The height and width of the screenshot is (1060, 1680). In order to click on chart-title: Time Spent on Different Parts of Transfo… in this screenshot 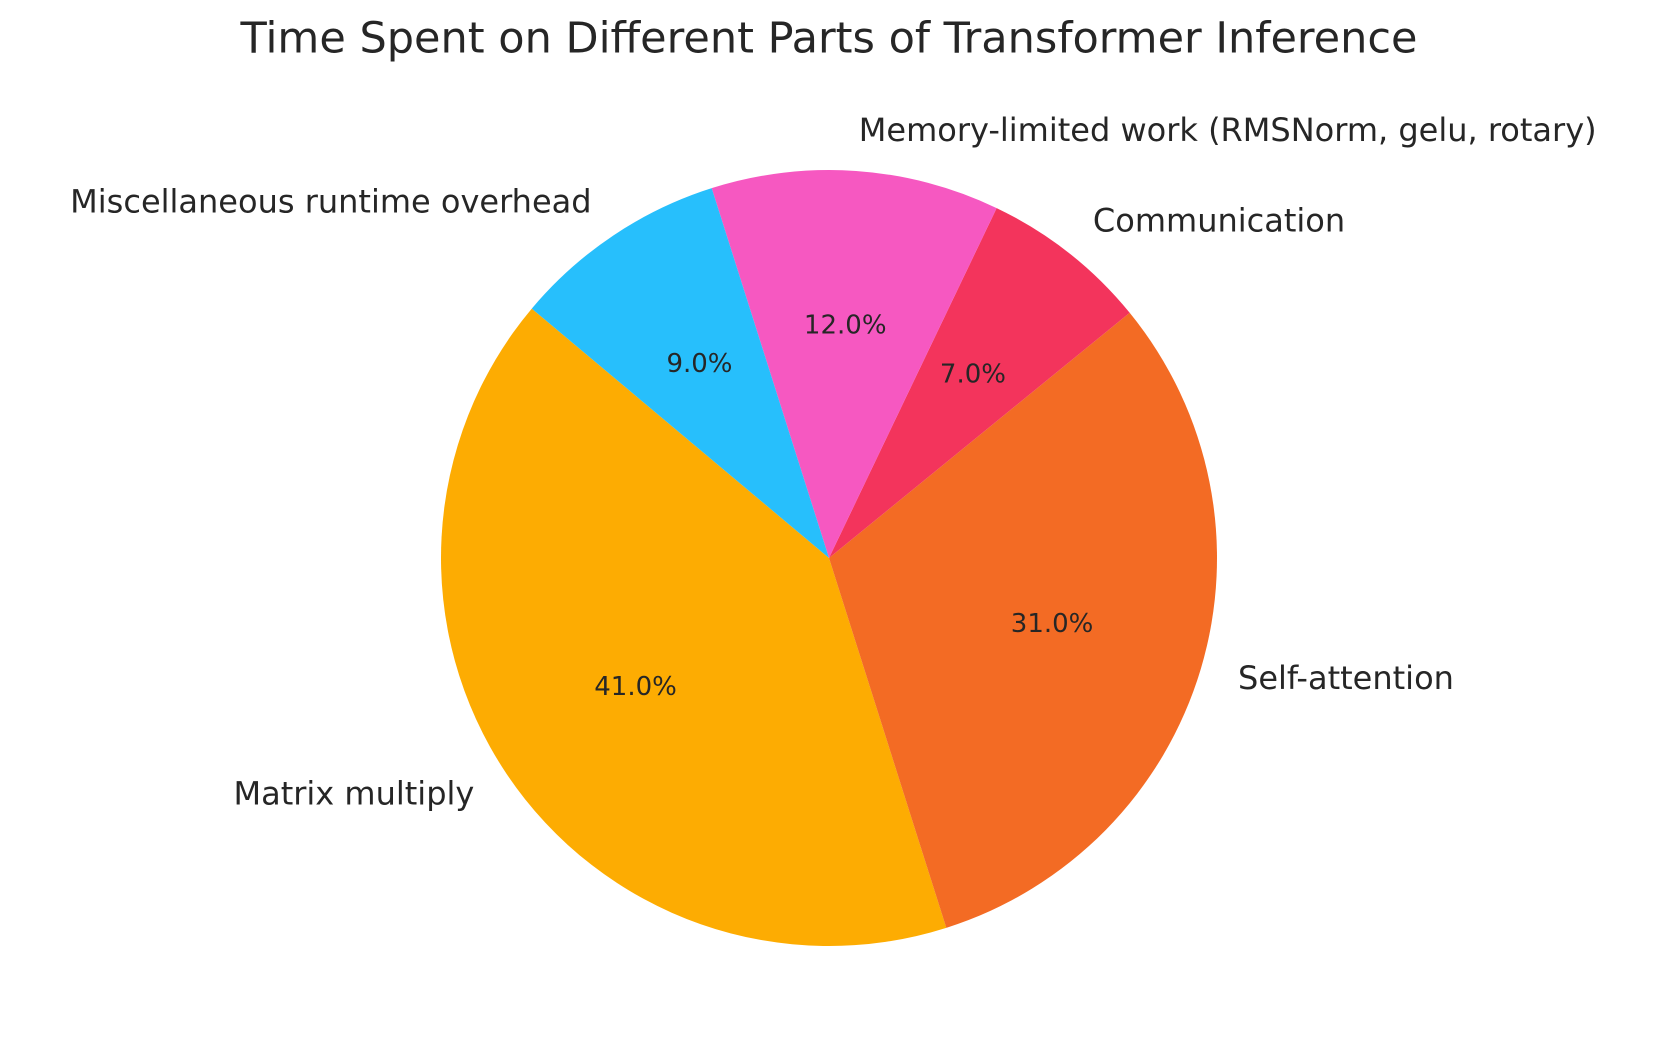, I will do `click(829, 39)`.